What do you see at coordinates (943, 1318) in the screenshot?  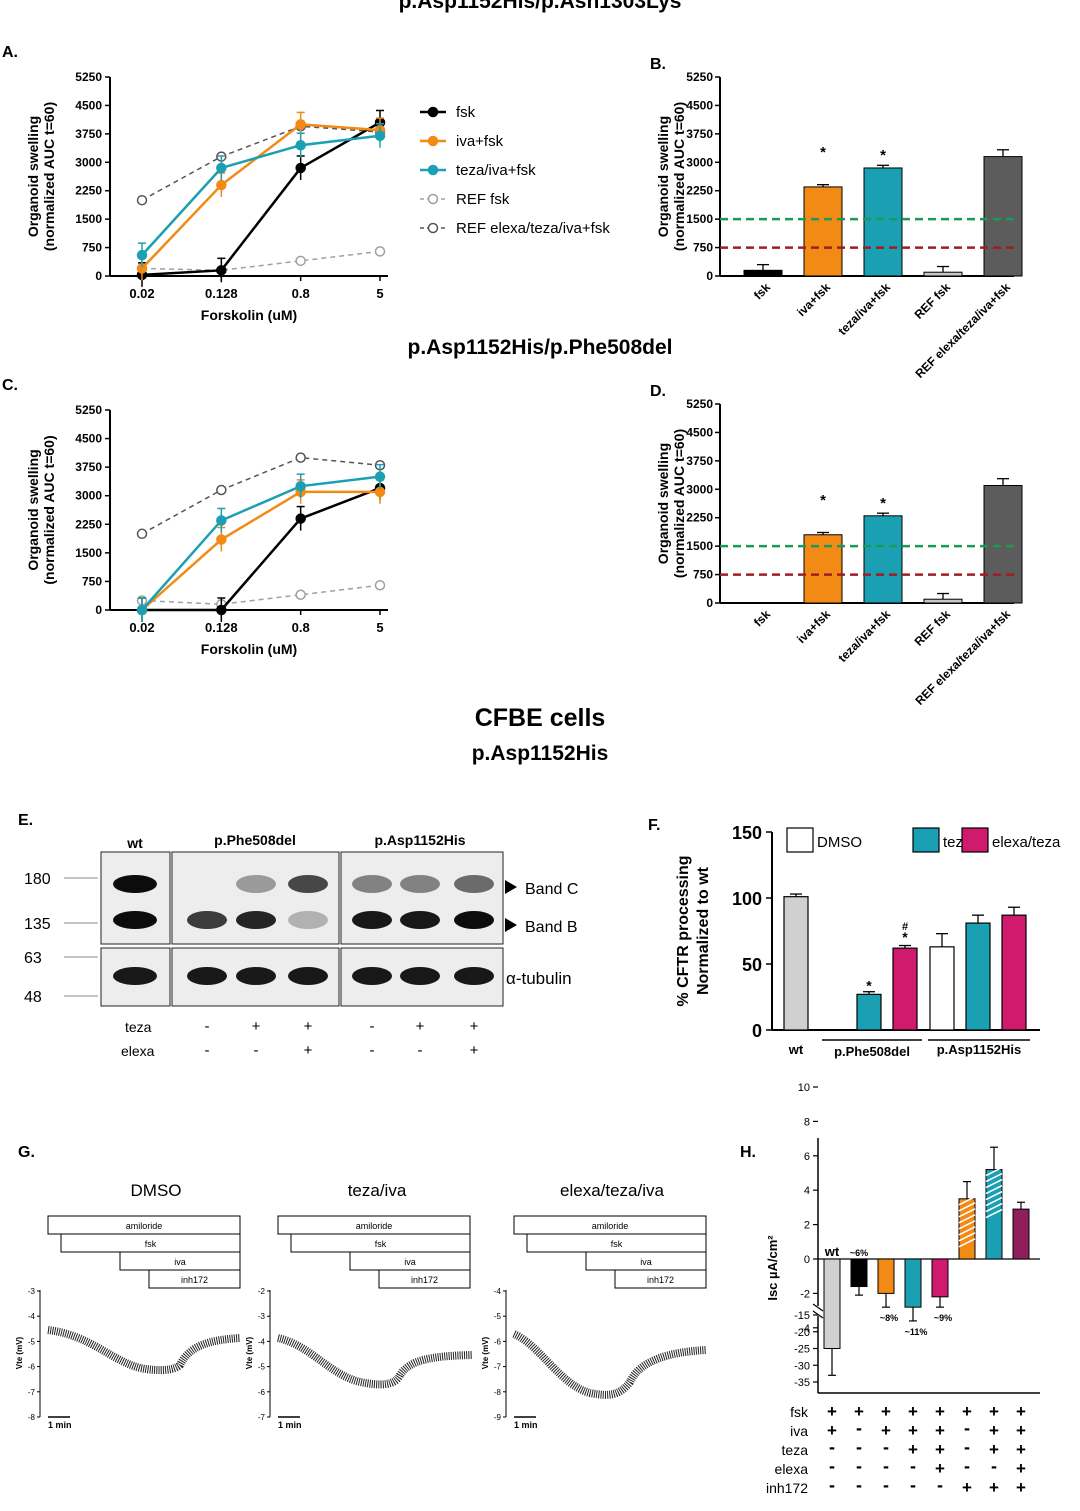 I see `bar-annotation: ~9%` at bounding box center [943, 1318].